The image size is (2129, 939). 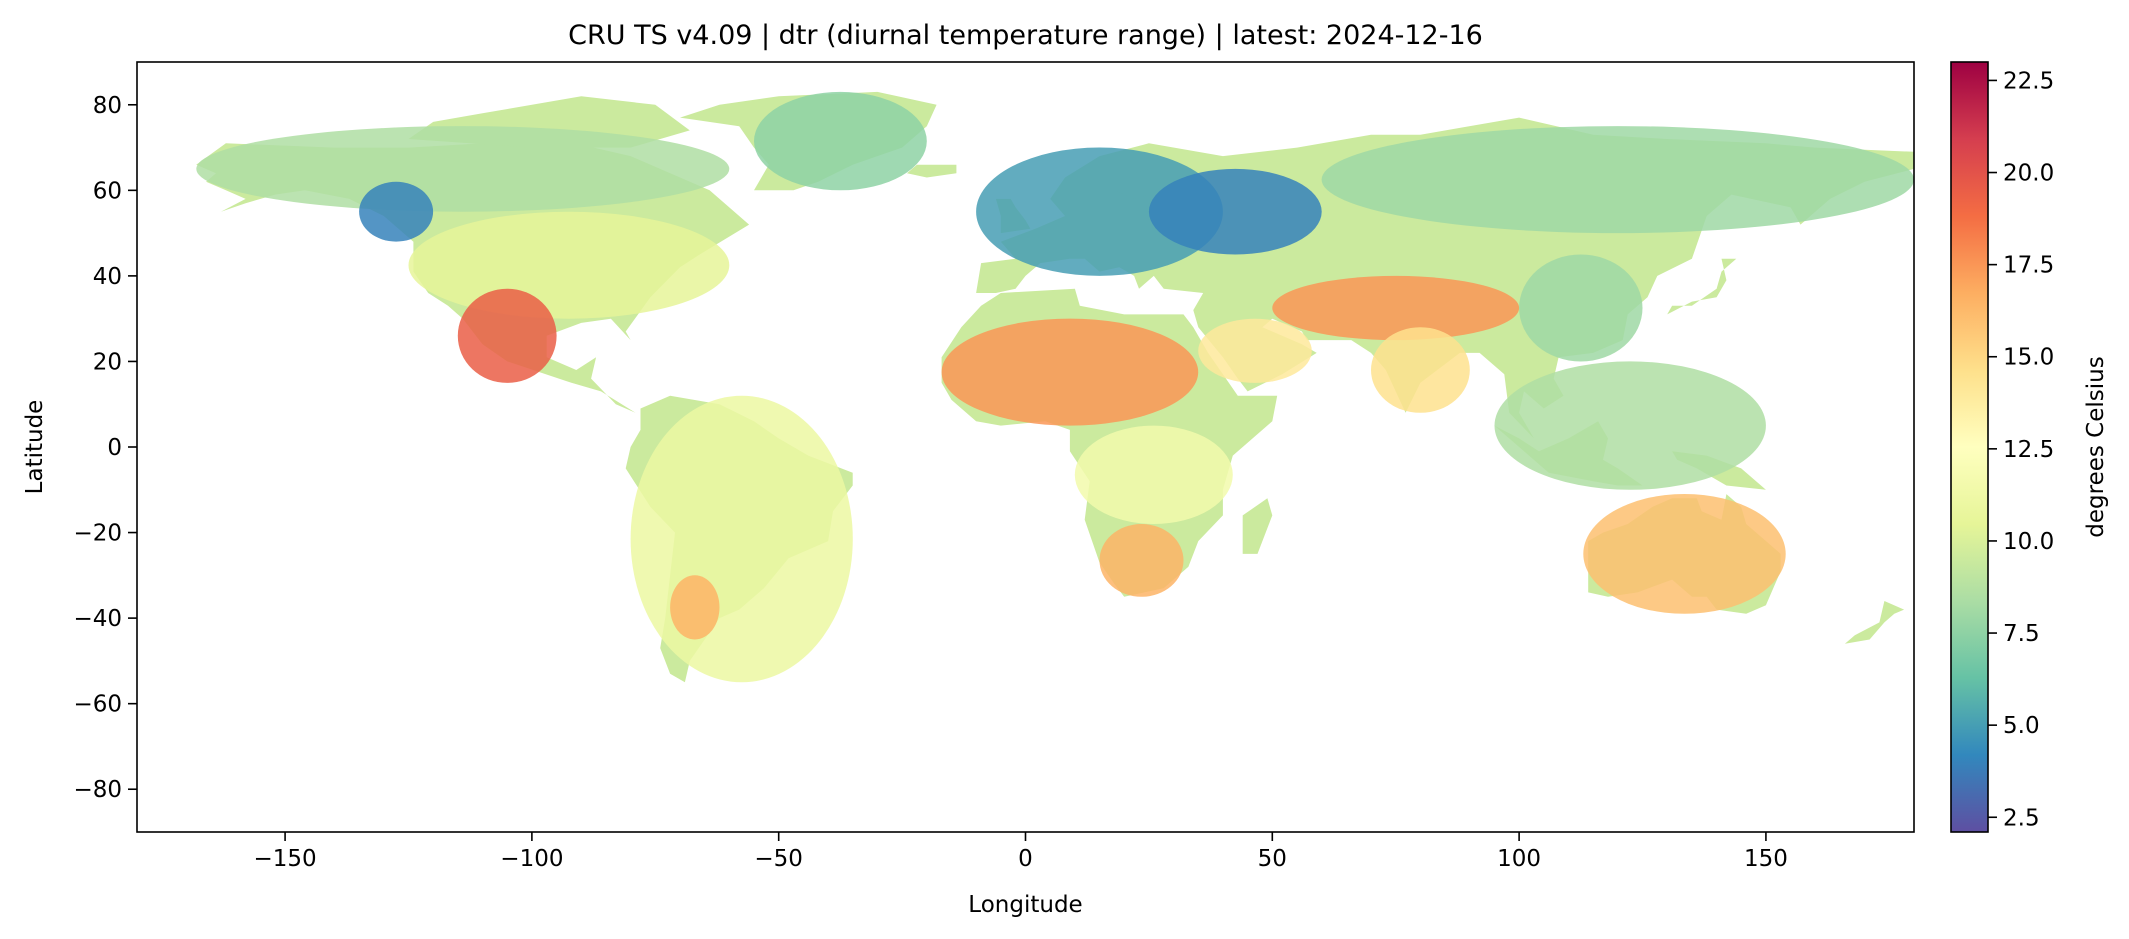 I want to click on region-greenland, so click(x=840, y=141).